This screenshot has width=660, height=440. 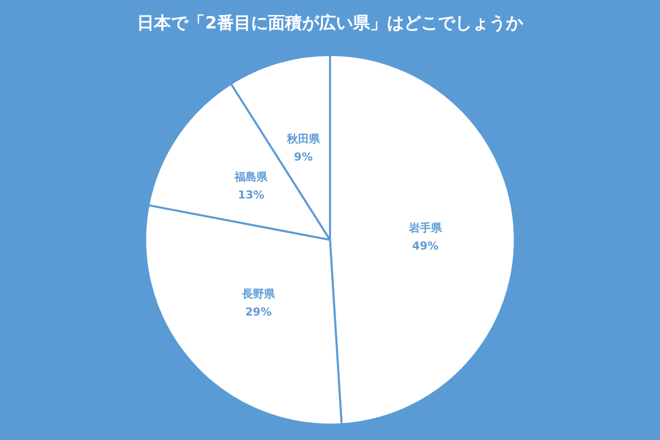 What do you see at coordinates (258, 293) in the screenshot?
I see `slice-label: 長野県` at bounding box center [258, 293].